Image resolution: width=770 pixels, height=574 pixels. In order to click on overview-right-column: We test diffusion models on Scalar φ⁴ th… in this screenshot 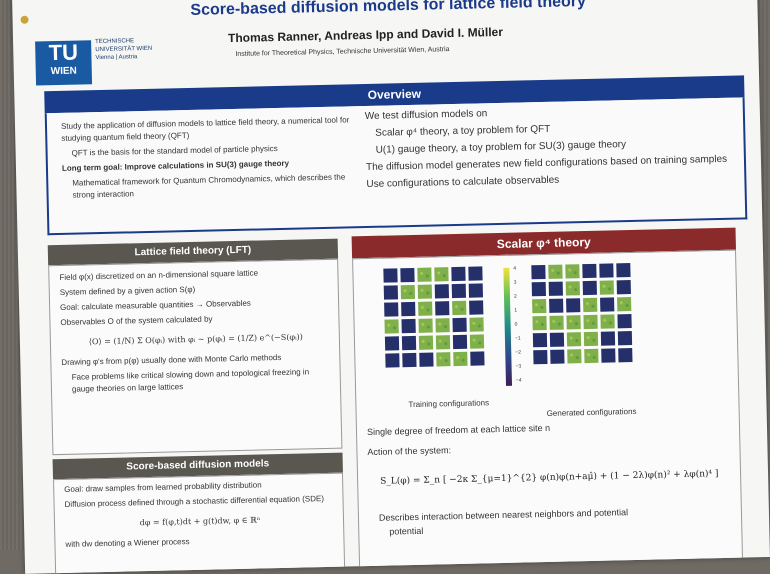, I will do `click(551, 148)`.